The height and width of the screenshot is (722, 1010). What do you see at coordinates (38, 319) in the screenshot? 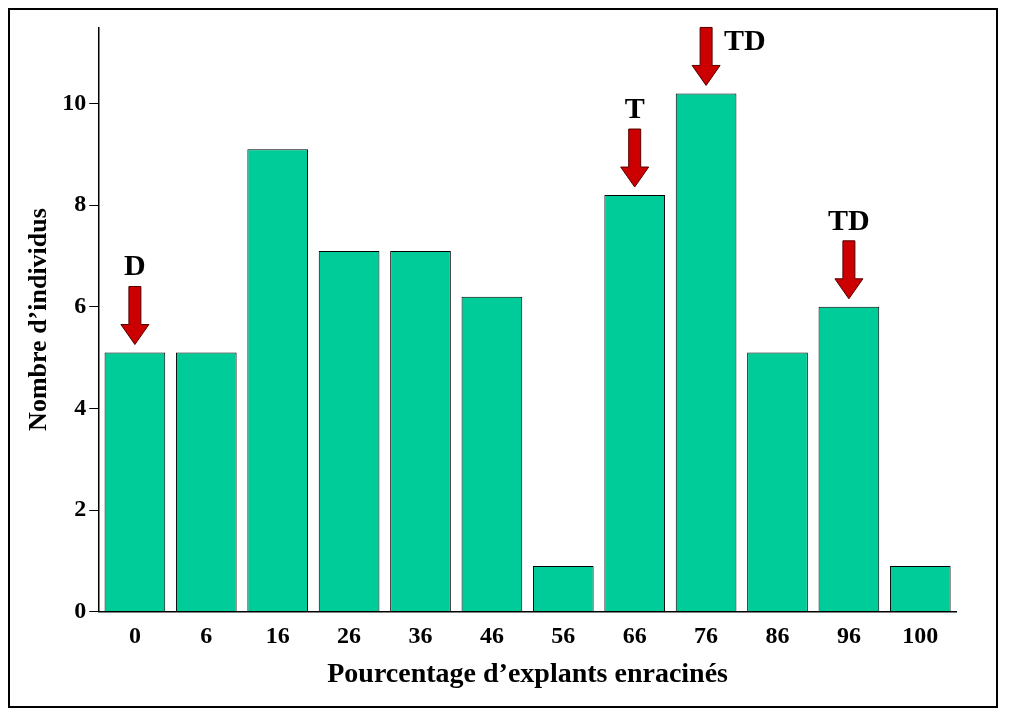
I see `y-axis-title: Nombre d’individus` at bounding box center [38, 319].